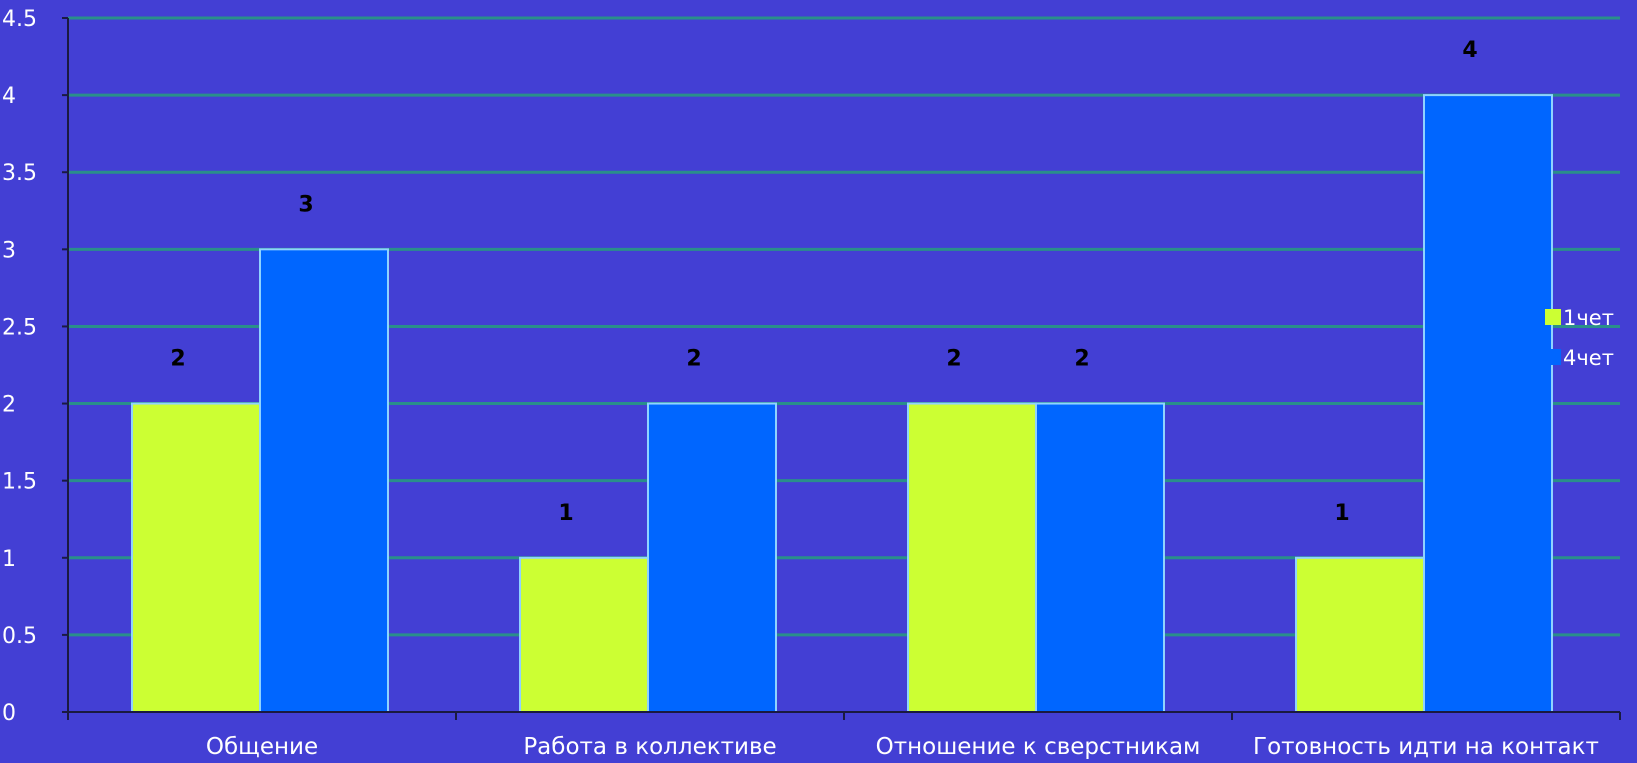 The width and height of the screenshot is (1637, 763). Describe the element at coordinates (19, 327) in the screenshot. I see `y-tick-label: 2.5` at that location.